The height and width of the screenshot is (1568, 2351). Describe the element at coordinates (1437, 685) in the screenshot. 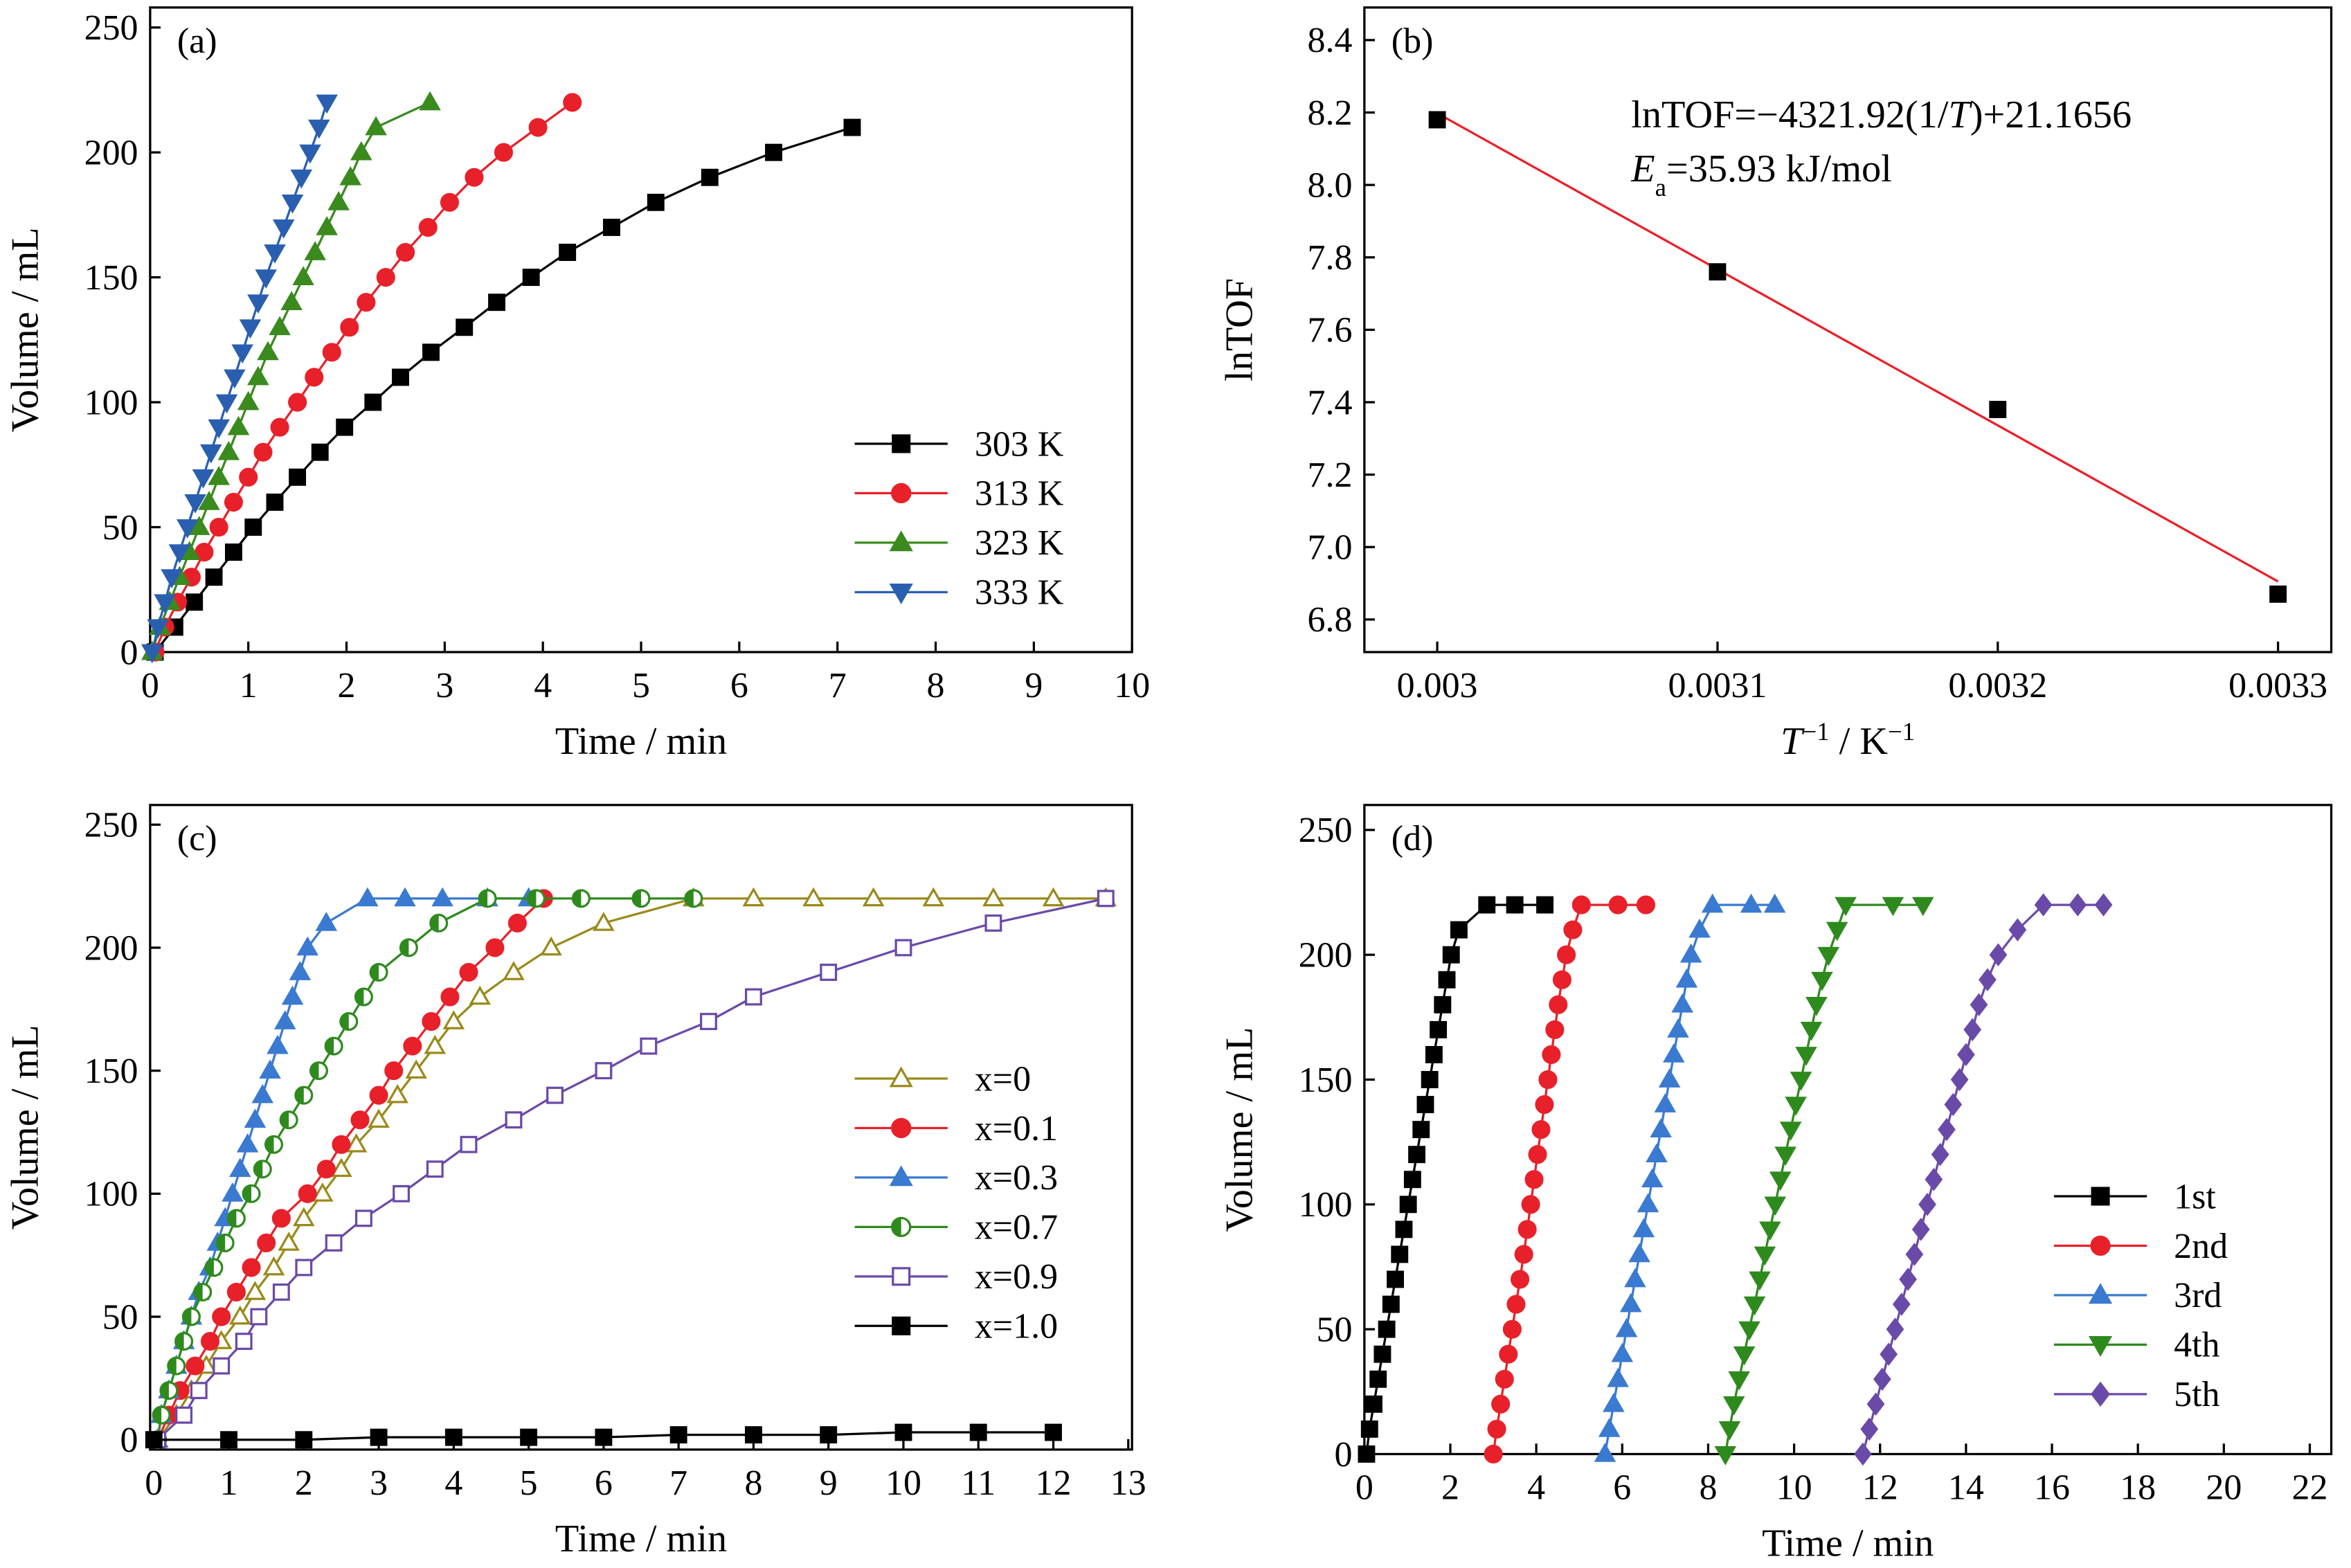

I see `x-tick-label: 0.003` at that location.